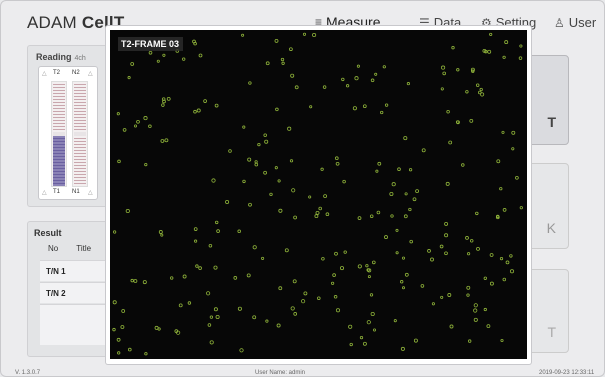 This screenshot has height=377, width=605. I want to click on chip-lane-right, so click(80, 134).